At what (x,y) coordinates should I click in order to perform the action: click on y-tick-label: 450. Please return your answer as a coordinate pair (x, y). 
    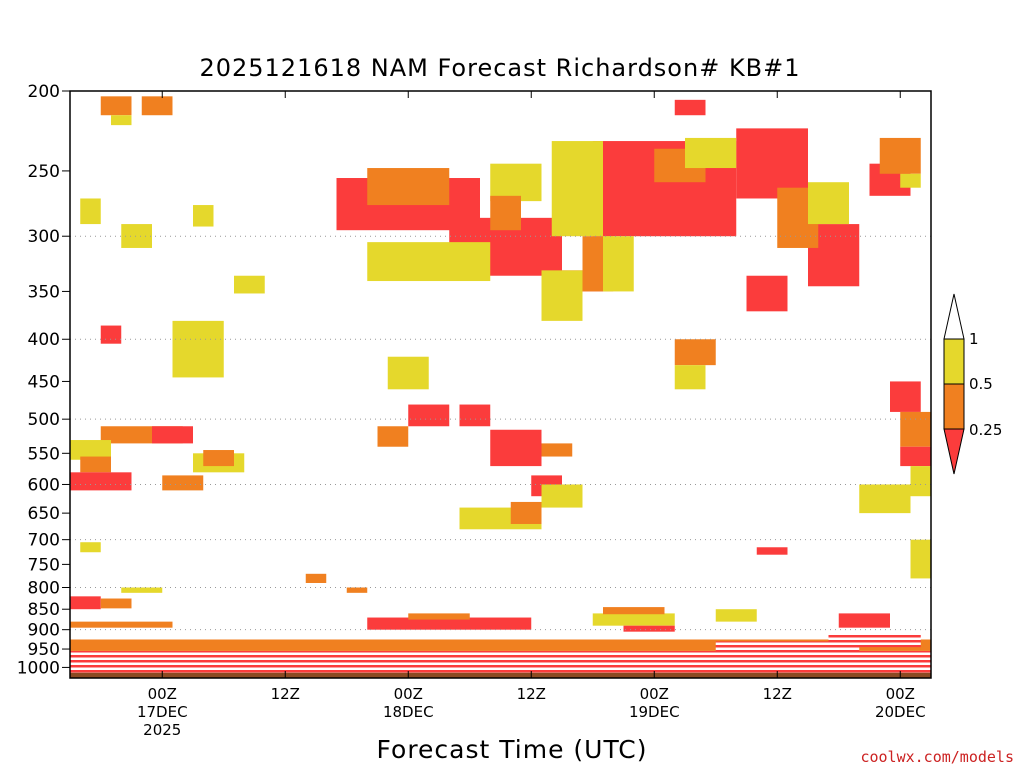
    Looking at the image, I should click on (44, 382).